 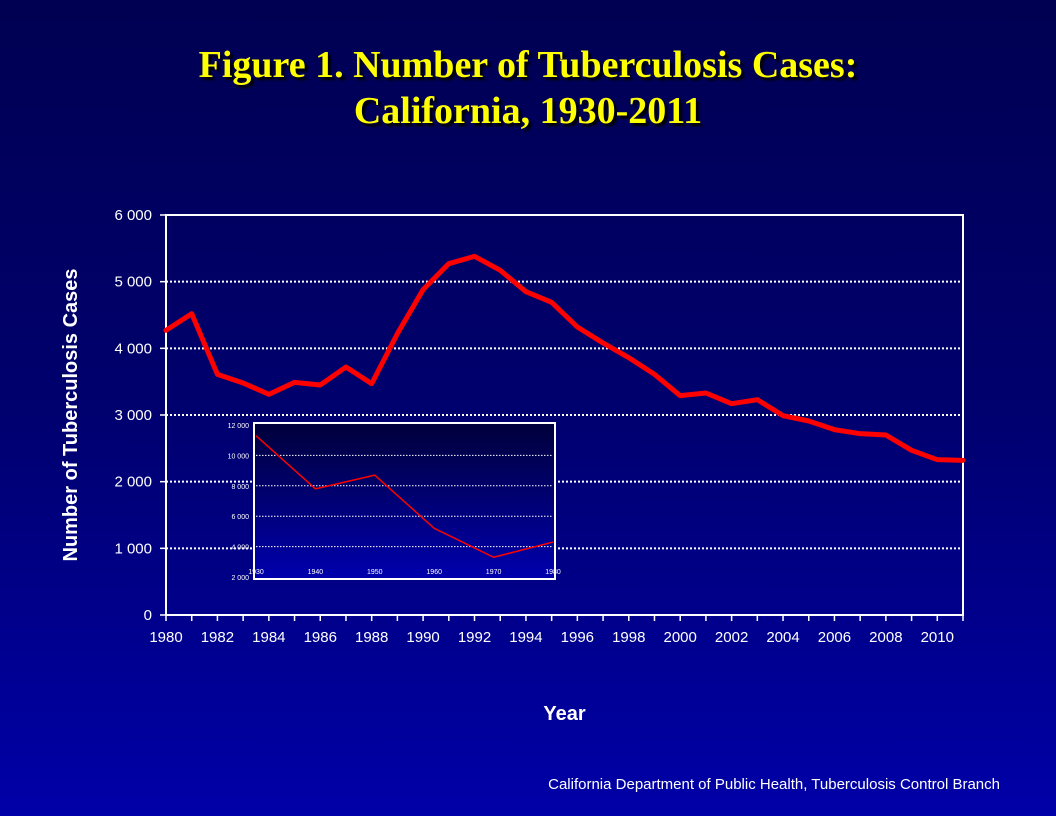 What do you see at coordinates (937, 637) in the screenshot?
I see `x-tick-label: 2010` at bounding box center [937, 637].